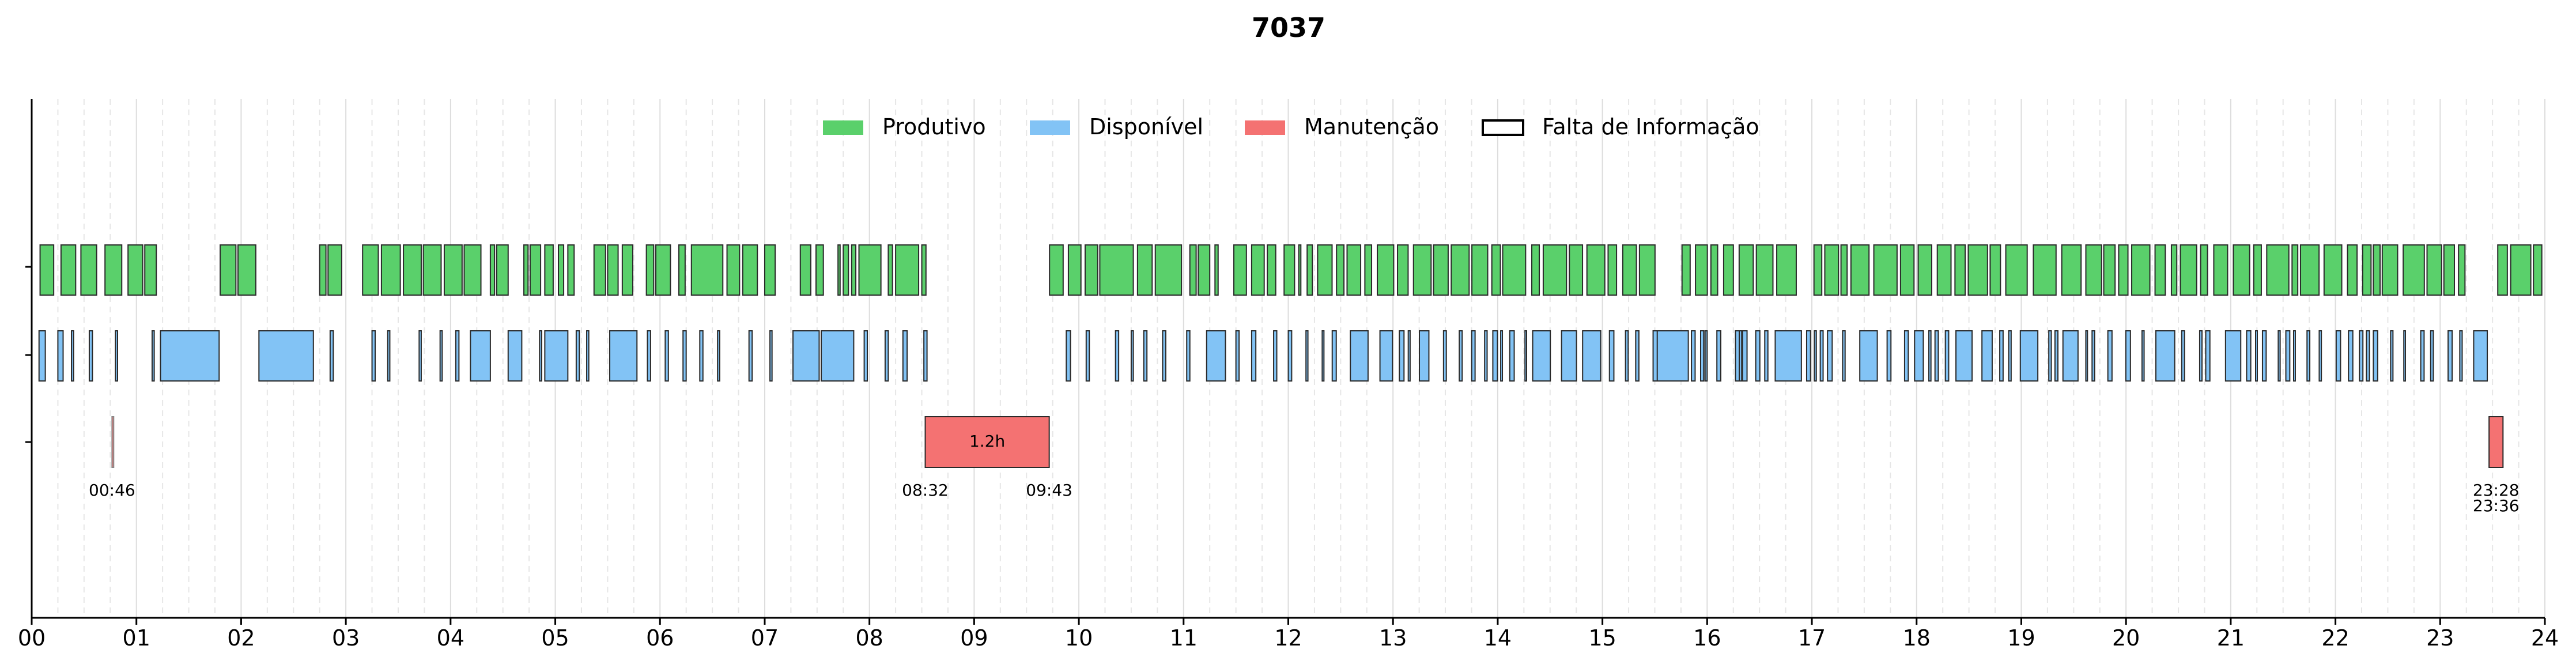 The height and width of the screenshot is (672, 2576). What do you see at coordinates (1184, 638) in the screenshot?
I see `x-tick-label: 11` at bounding box center [1184, 638].